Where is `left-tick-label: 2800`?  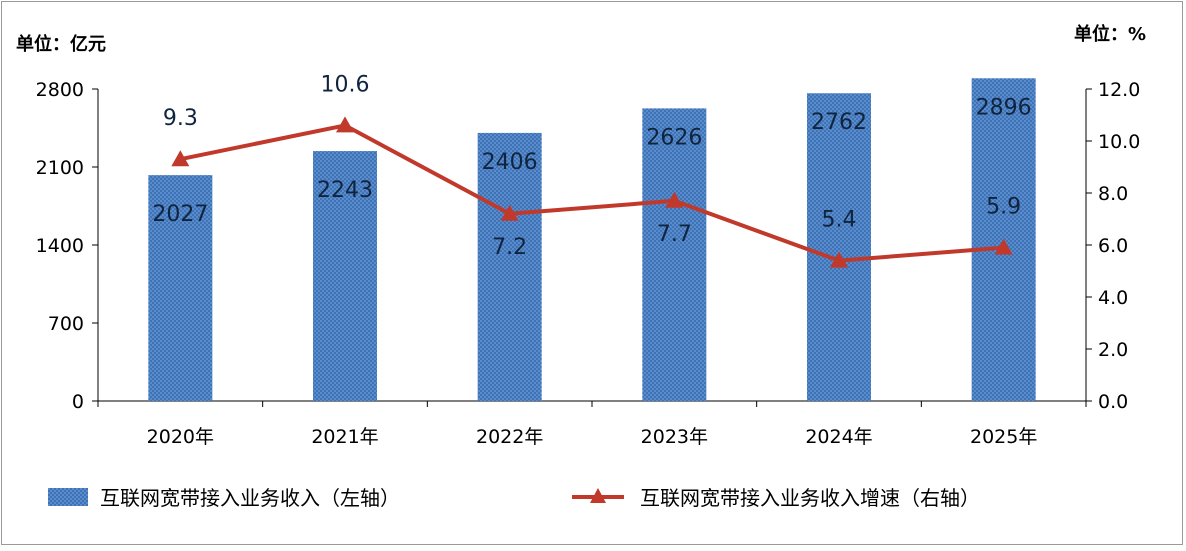
left-tick-label: 2800 is located at coordinates (60, 90).